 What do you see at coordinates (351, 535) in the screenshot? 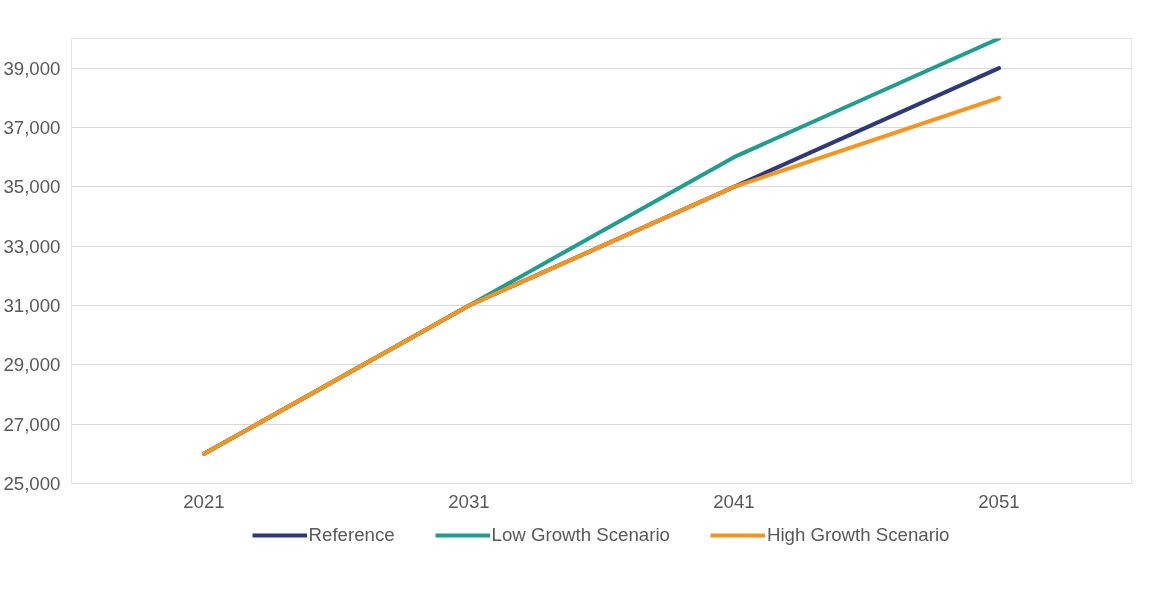
I see `legend-label: Reference` at bounding box center [351, 535].